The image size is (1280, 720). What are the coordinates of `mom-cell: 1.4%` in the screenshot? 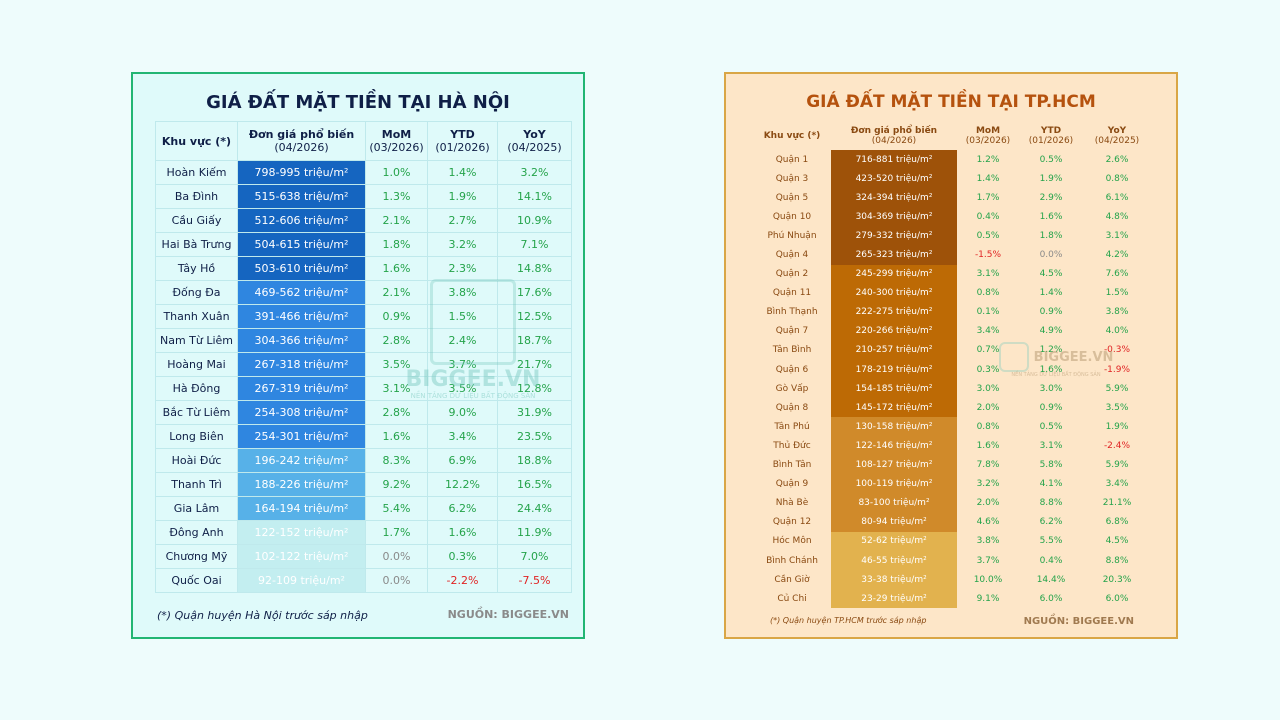 It's located at (988, 178).